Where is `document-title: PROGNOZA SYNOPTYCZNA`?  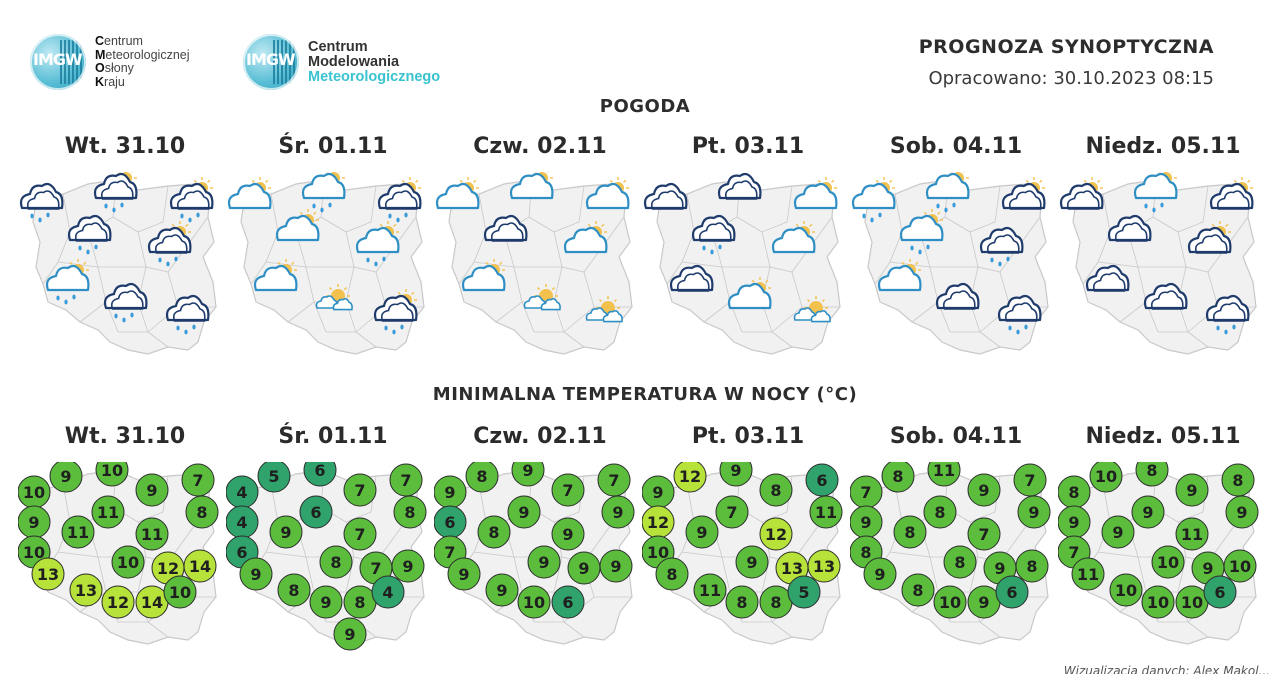 document-title: PROGNOZA SYNOPTYCZNA is located at coordinates (1066, 47).